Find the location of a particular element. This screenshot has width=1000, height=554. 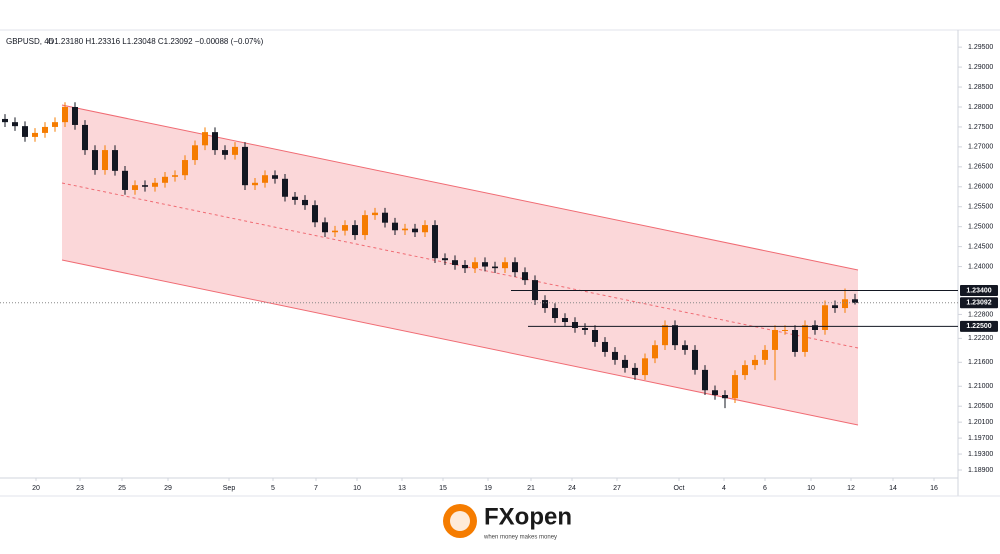

x-tick-label: 7 is located at coordinates (316, 488).